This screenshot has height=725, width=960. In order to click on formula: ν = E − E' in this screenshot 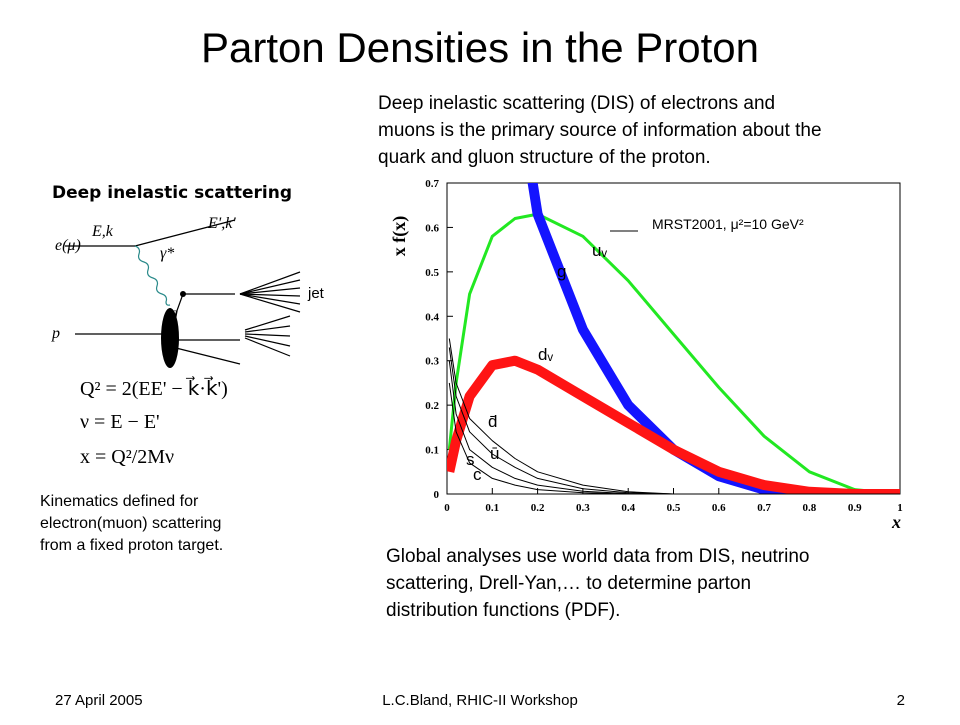, I will do `click(120, 422)`.